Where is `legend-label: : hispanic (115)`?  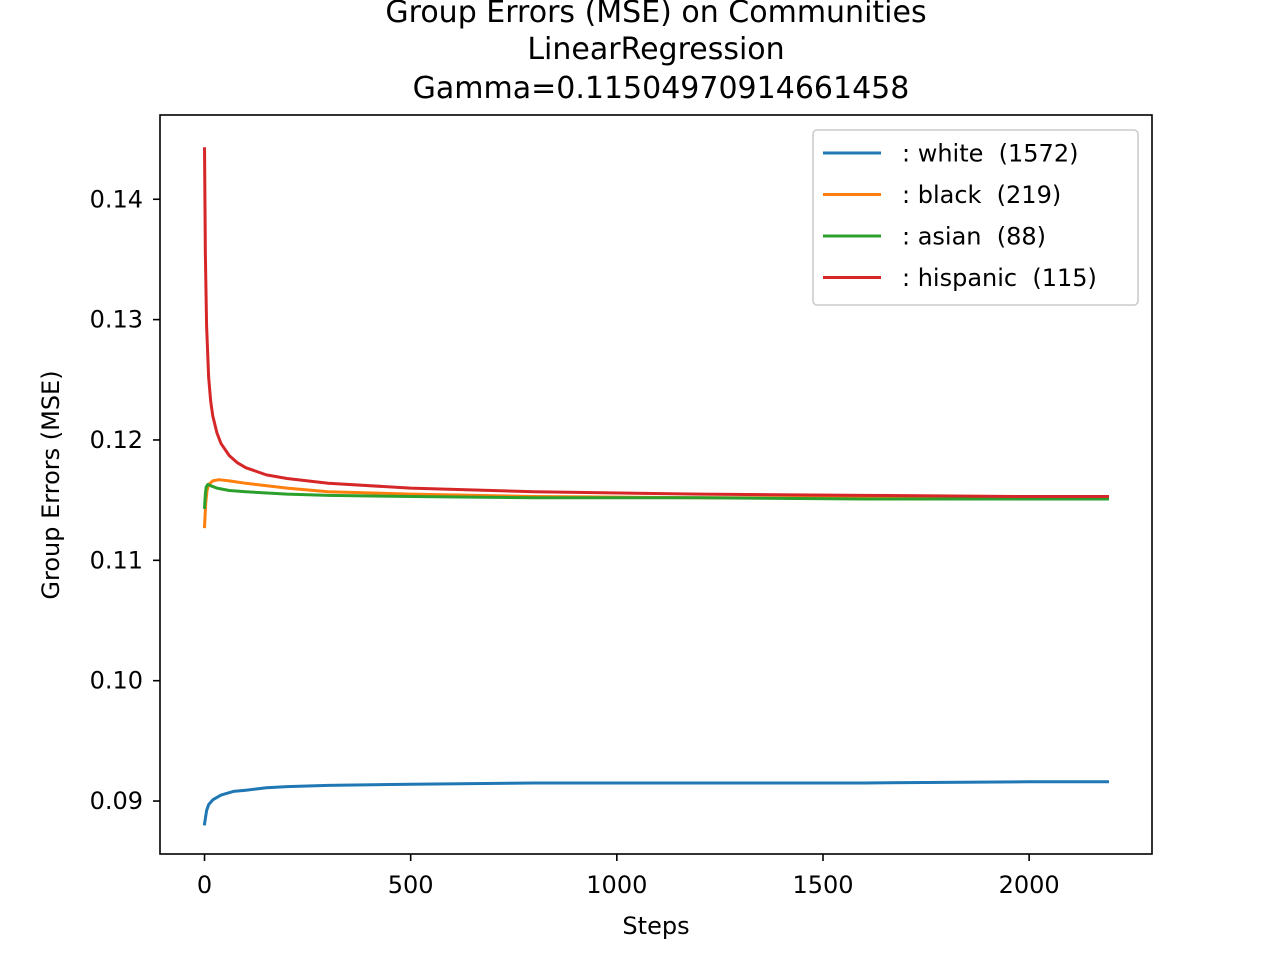
legend-label: : hispanic (115) is located at coordinates (999, 278).